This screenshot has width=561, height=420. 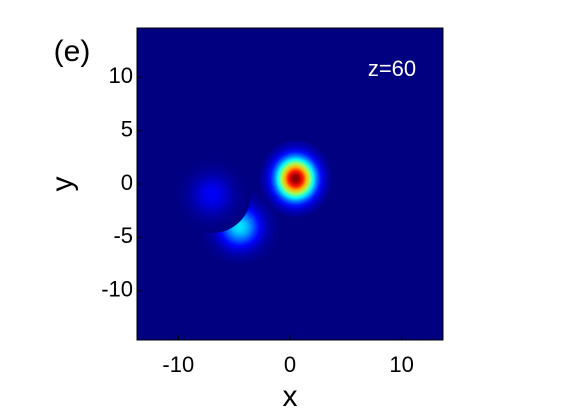 I want to click on x-tick-label: 10, so click(x=401, y=364).